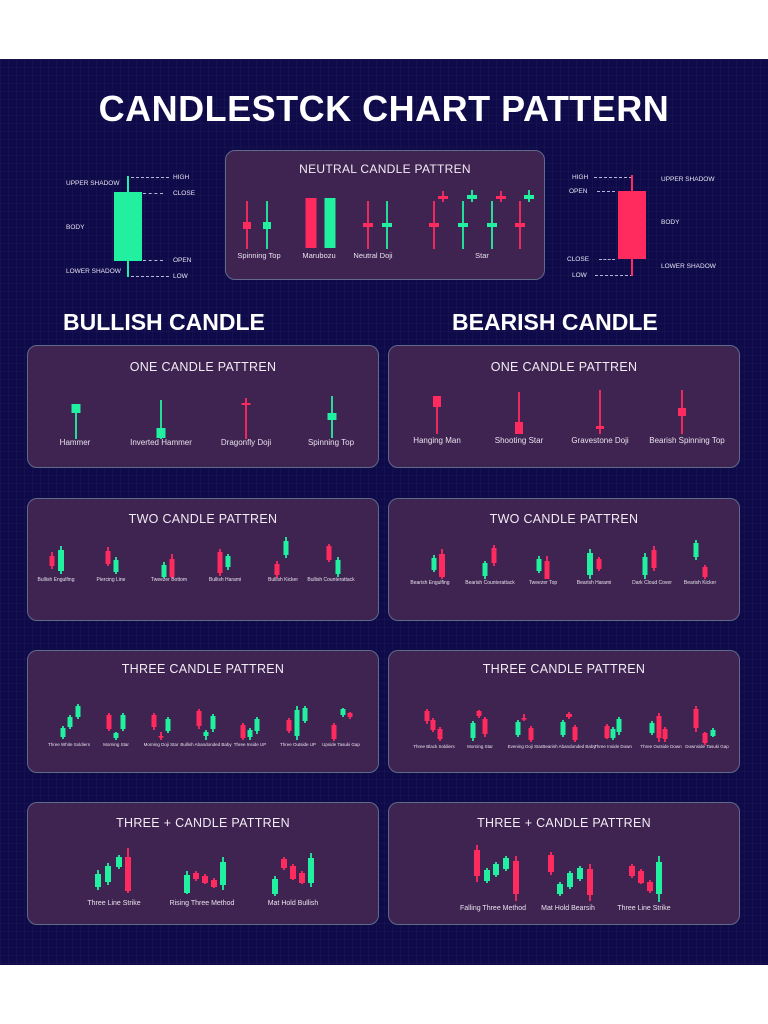  Describe the element at coordinates (480, 746) in the screenshot. I see `pattern-label: Morning Star` at that location.